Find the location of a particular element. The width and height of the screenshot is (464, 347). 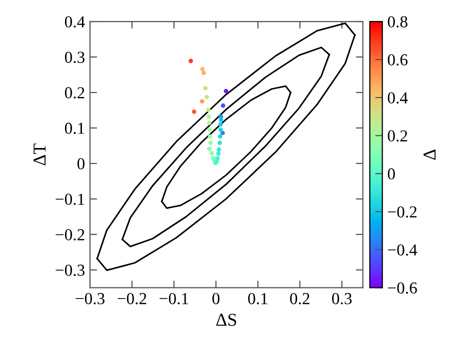

x-tick-label: 0.2 is located at coordinates (300, 298).